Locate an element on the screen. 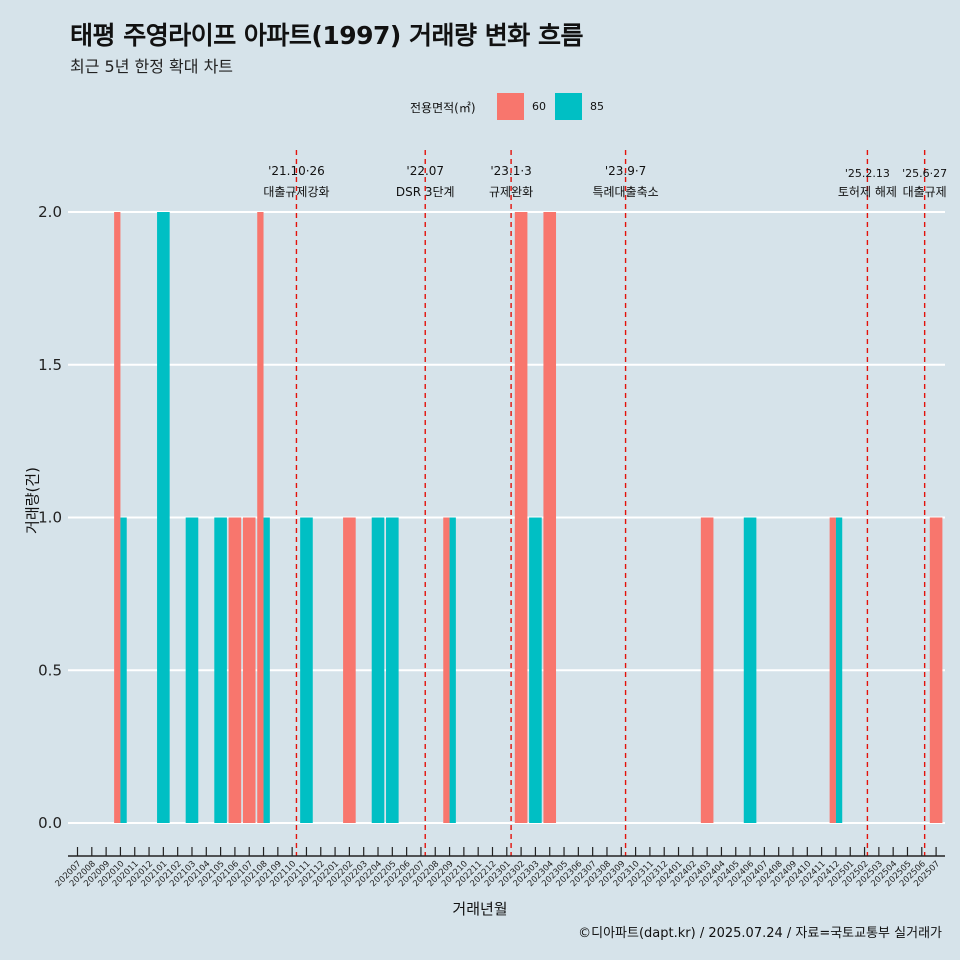 The image size is (960, 960). event-date-label: '22.07 is located at coordinates (425, 171).